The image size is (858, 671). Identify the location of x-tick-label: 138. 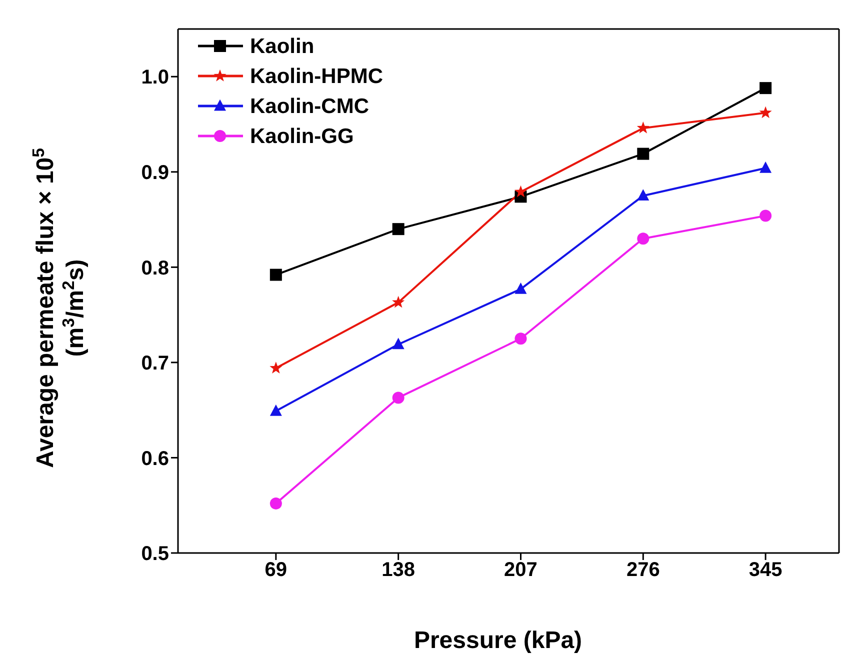
(399, 570).